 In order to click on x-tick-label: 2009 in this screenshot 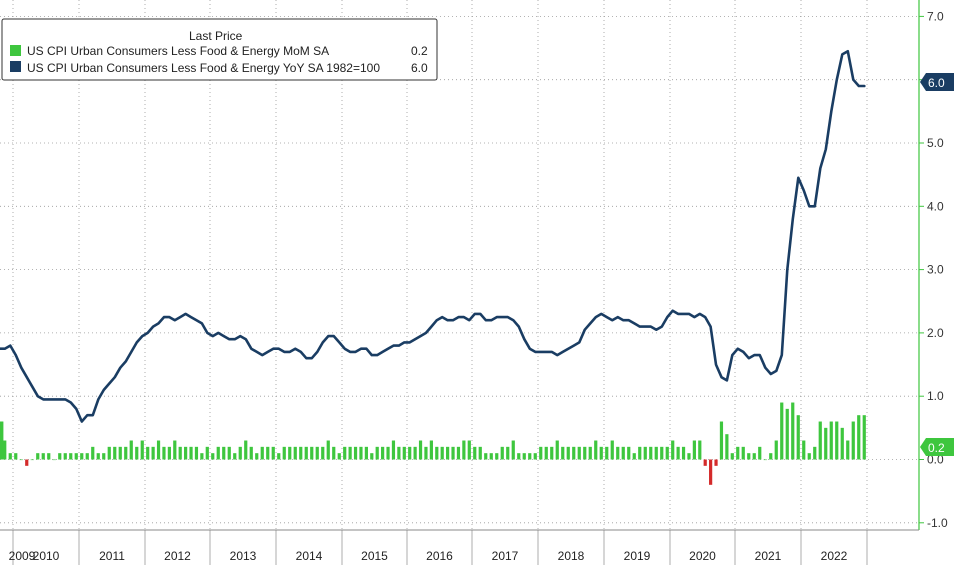, I will do `click(22, 556)`.